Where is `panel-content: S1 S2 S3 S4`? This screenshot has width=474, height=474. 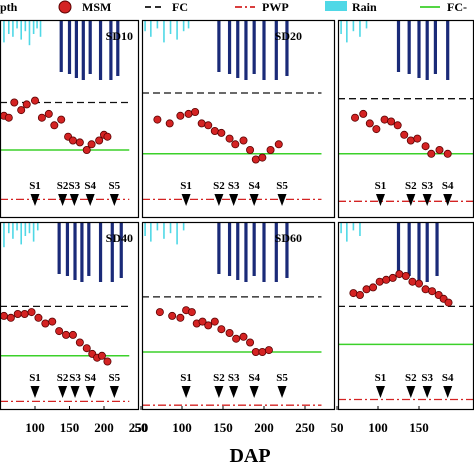
panel-content: S1 S2 S3 S4 is located at coordinates (406, 113).